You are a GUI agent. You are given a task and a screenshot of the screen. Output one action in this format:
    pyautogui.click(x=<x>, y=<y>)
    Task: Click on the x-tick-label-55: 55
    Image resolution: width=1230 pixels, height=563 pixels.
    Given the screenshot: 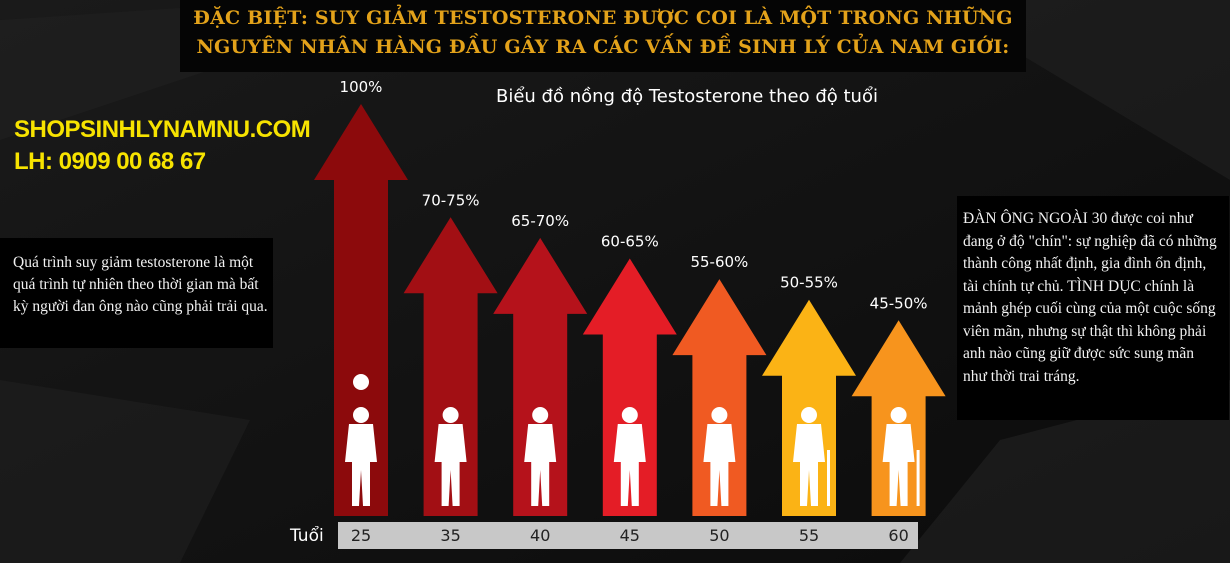 What is the action you would take?
    pyautogui.click(x=809, y=535)
    